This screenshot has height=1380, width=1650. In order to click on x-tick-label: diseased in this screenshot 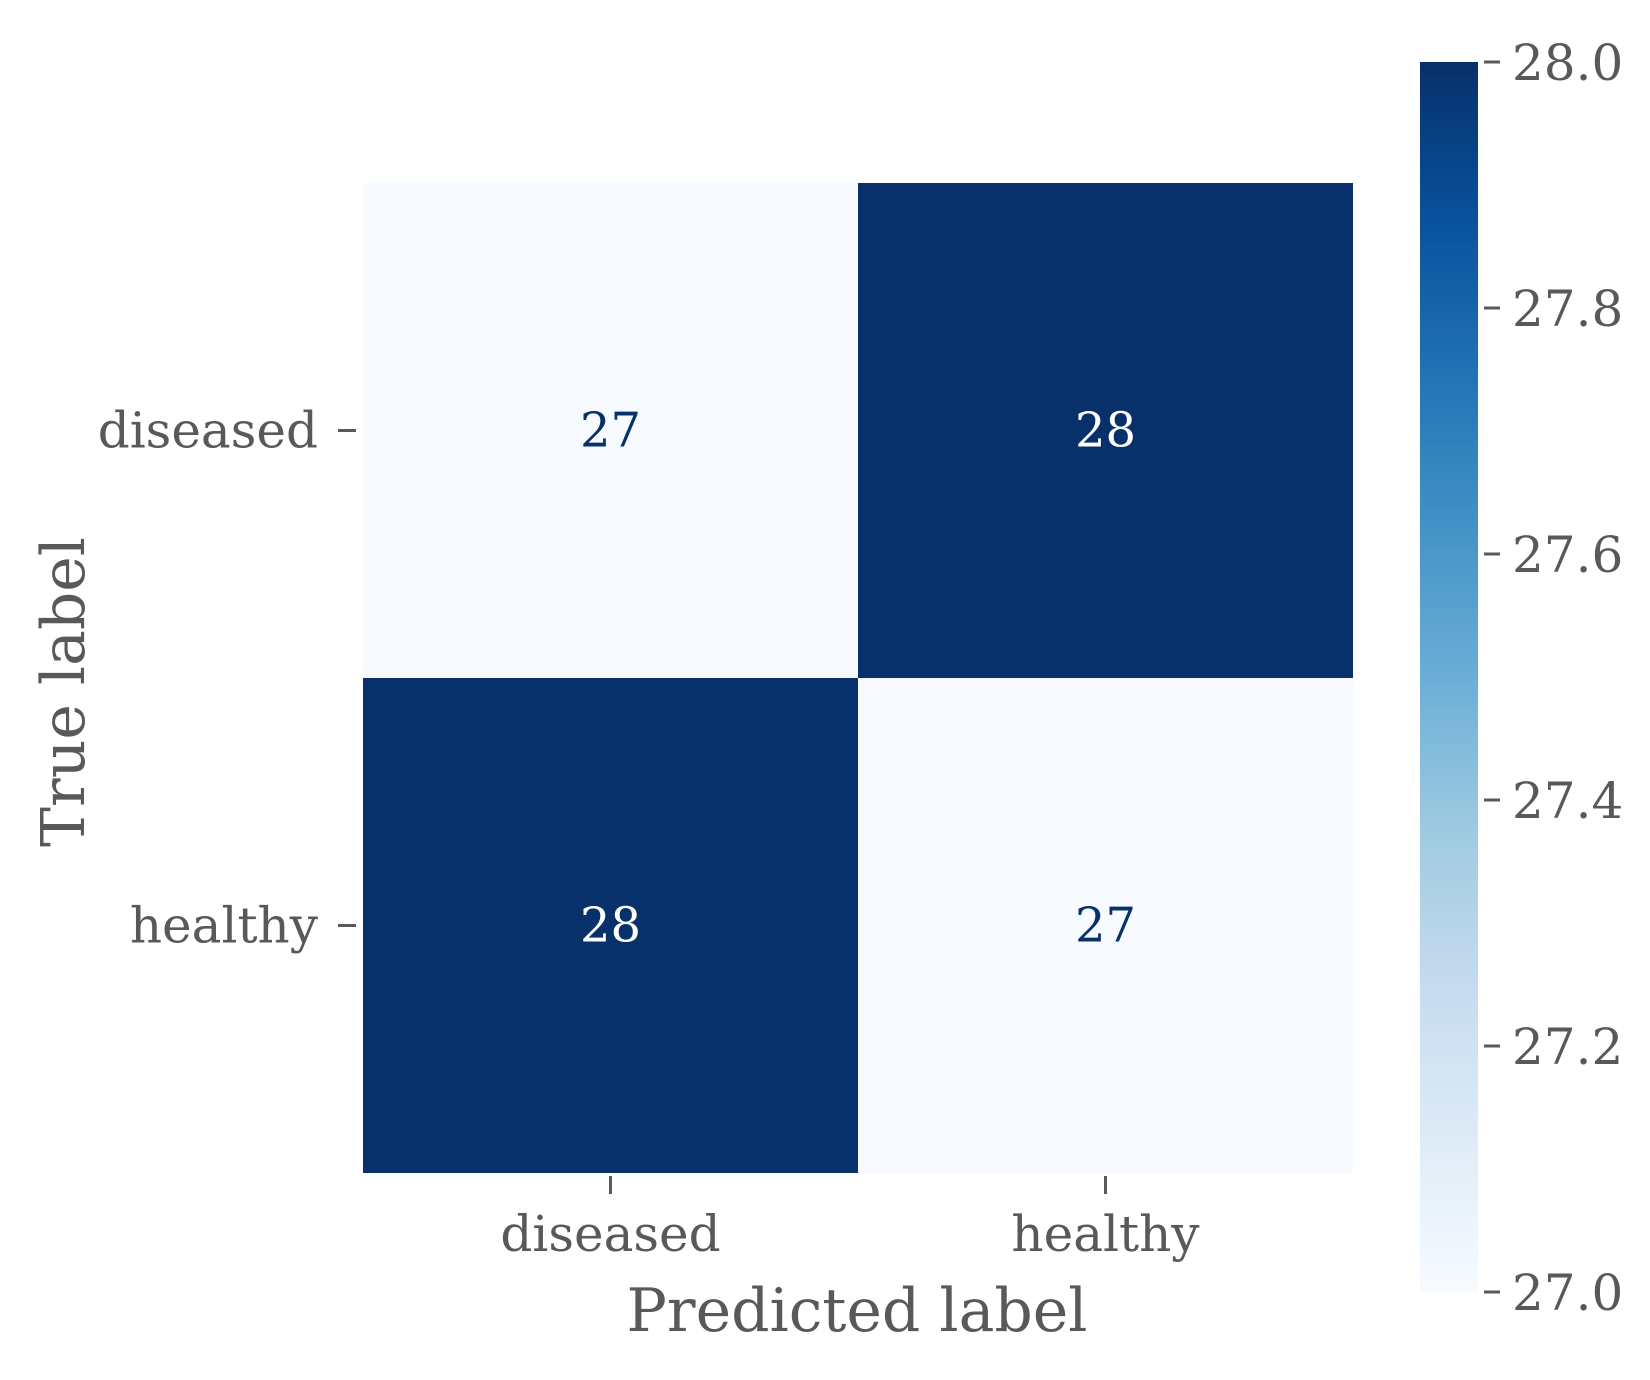, I will do `click(610, 1234)`.